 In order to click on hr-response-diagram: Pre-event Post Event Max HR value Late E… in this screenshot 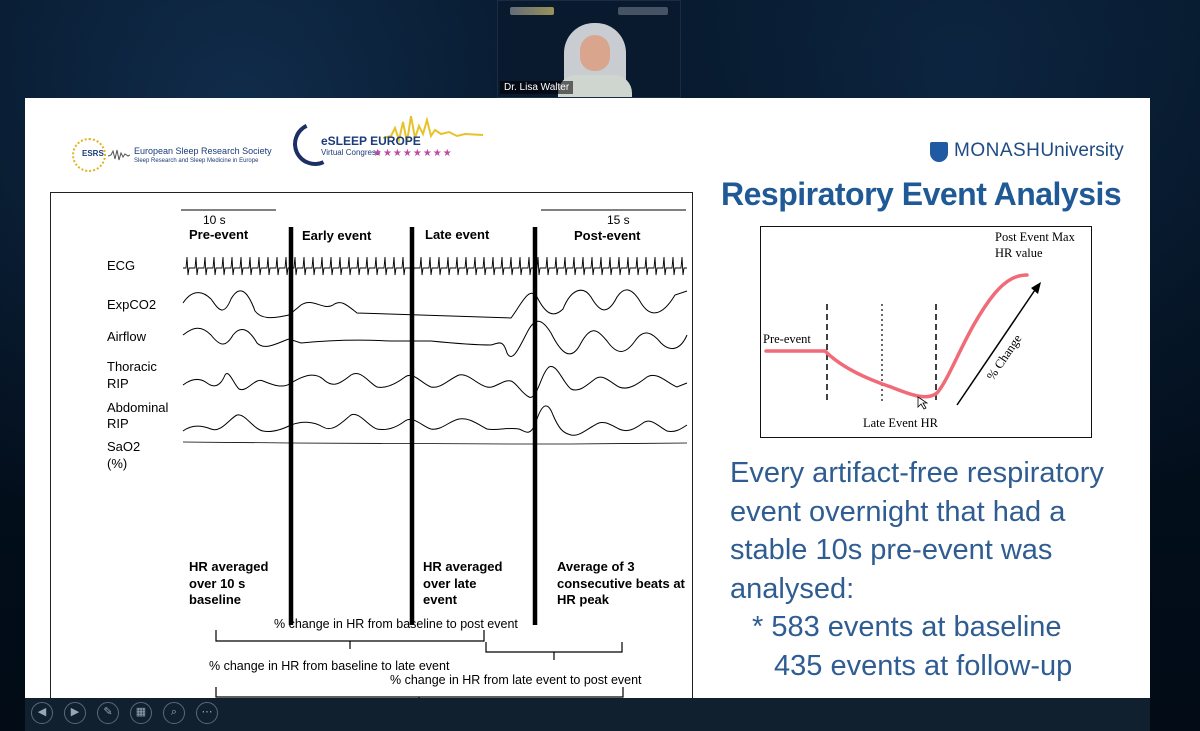, I will do `click(926, 332)`.